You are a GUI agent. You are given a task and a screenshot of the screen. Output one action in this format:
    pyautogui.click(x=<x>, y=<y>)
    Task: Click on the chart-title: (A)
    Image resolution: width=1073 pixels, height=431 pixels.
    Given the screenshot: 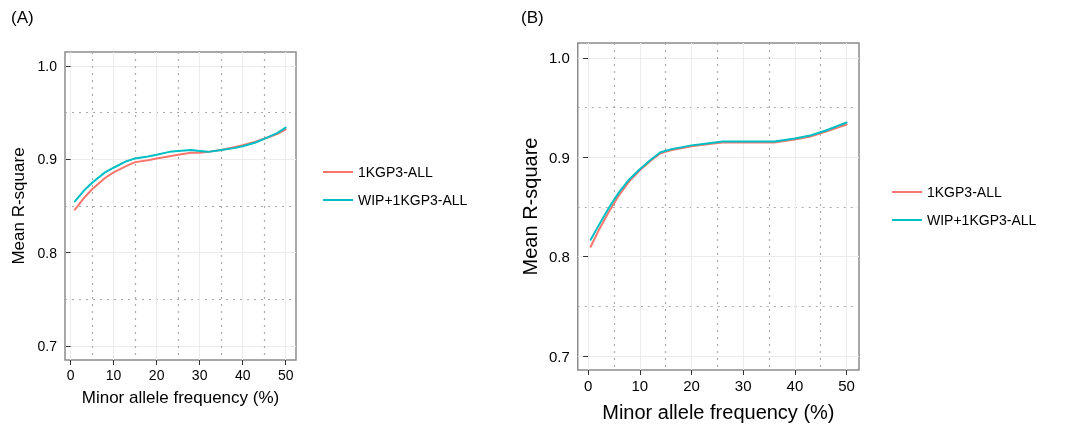 What is the action you would take?
    pyautogui.click(x=22, y=17)
    